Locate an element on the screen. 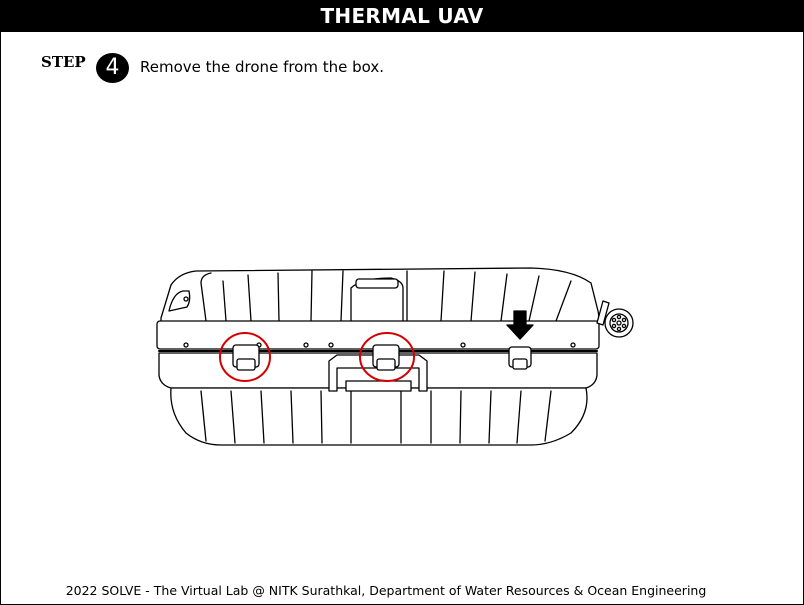 The image size is (804, 605). latch-left is located at coordinates (246, 357).